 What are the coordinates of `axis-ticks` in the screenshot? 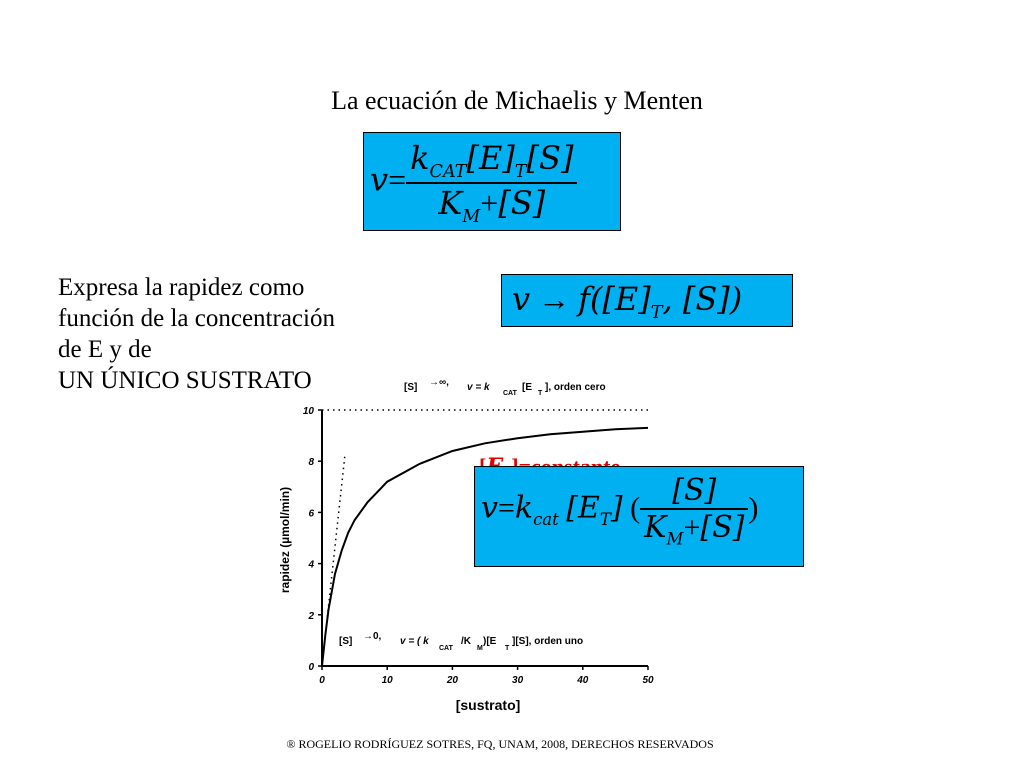 It's located at (483, 539).